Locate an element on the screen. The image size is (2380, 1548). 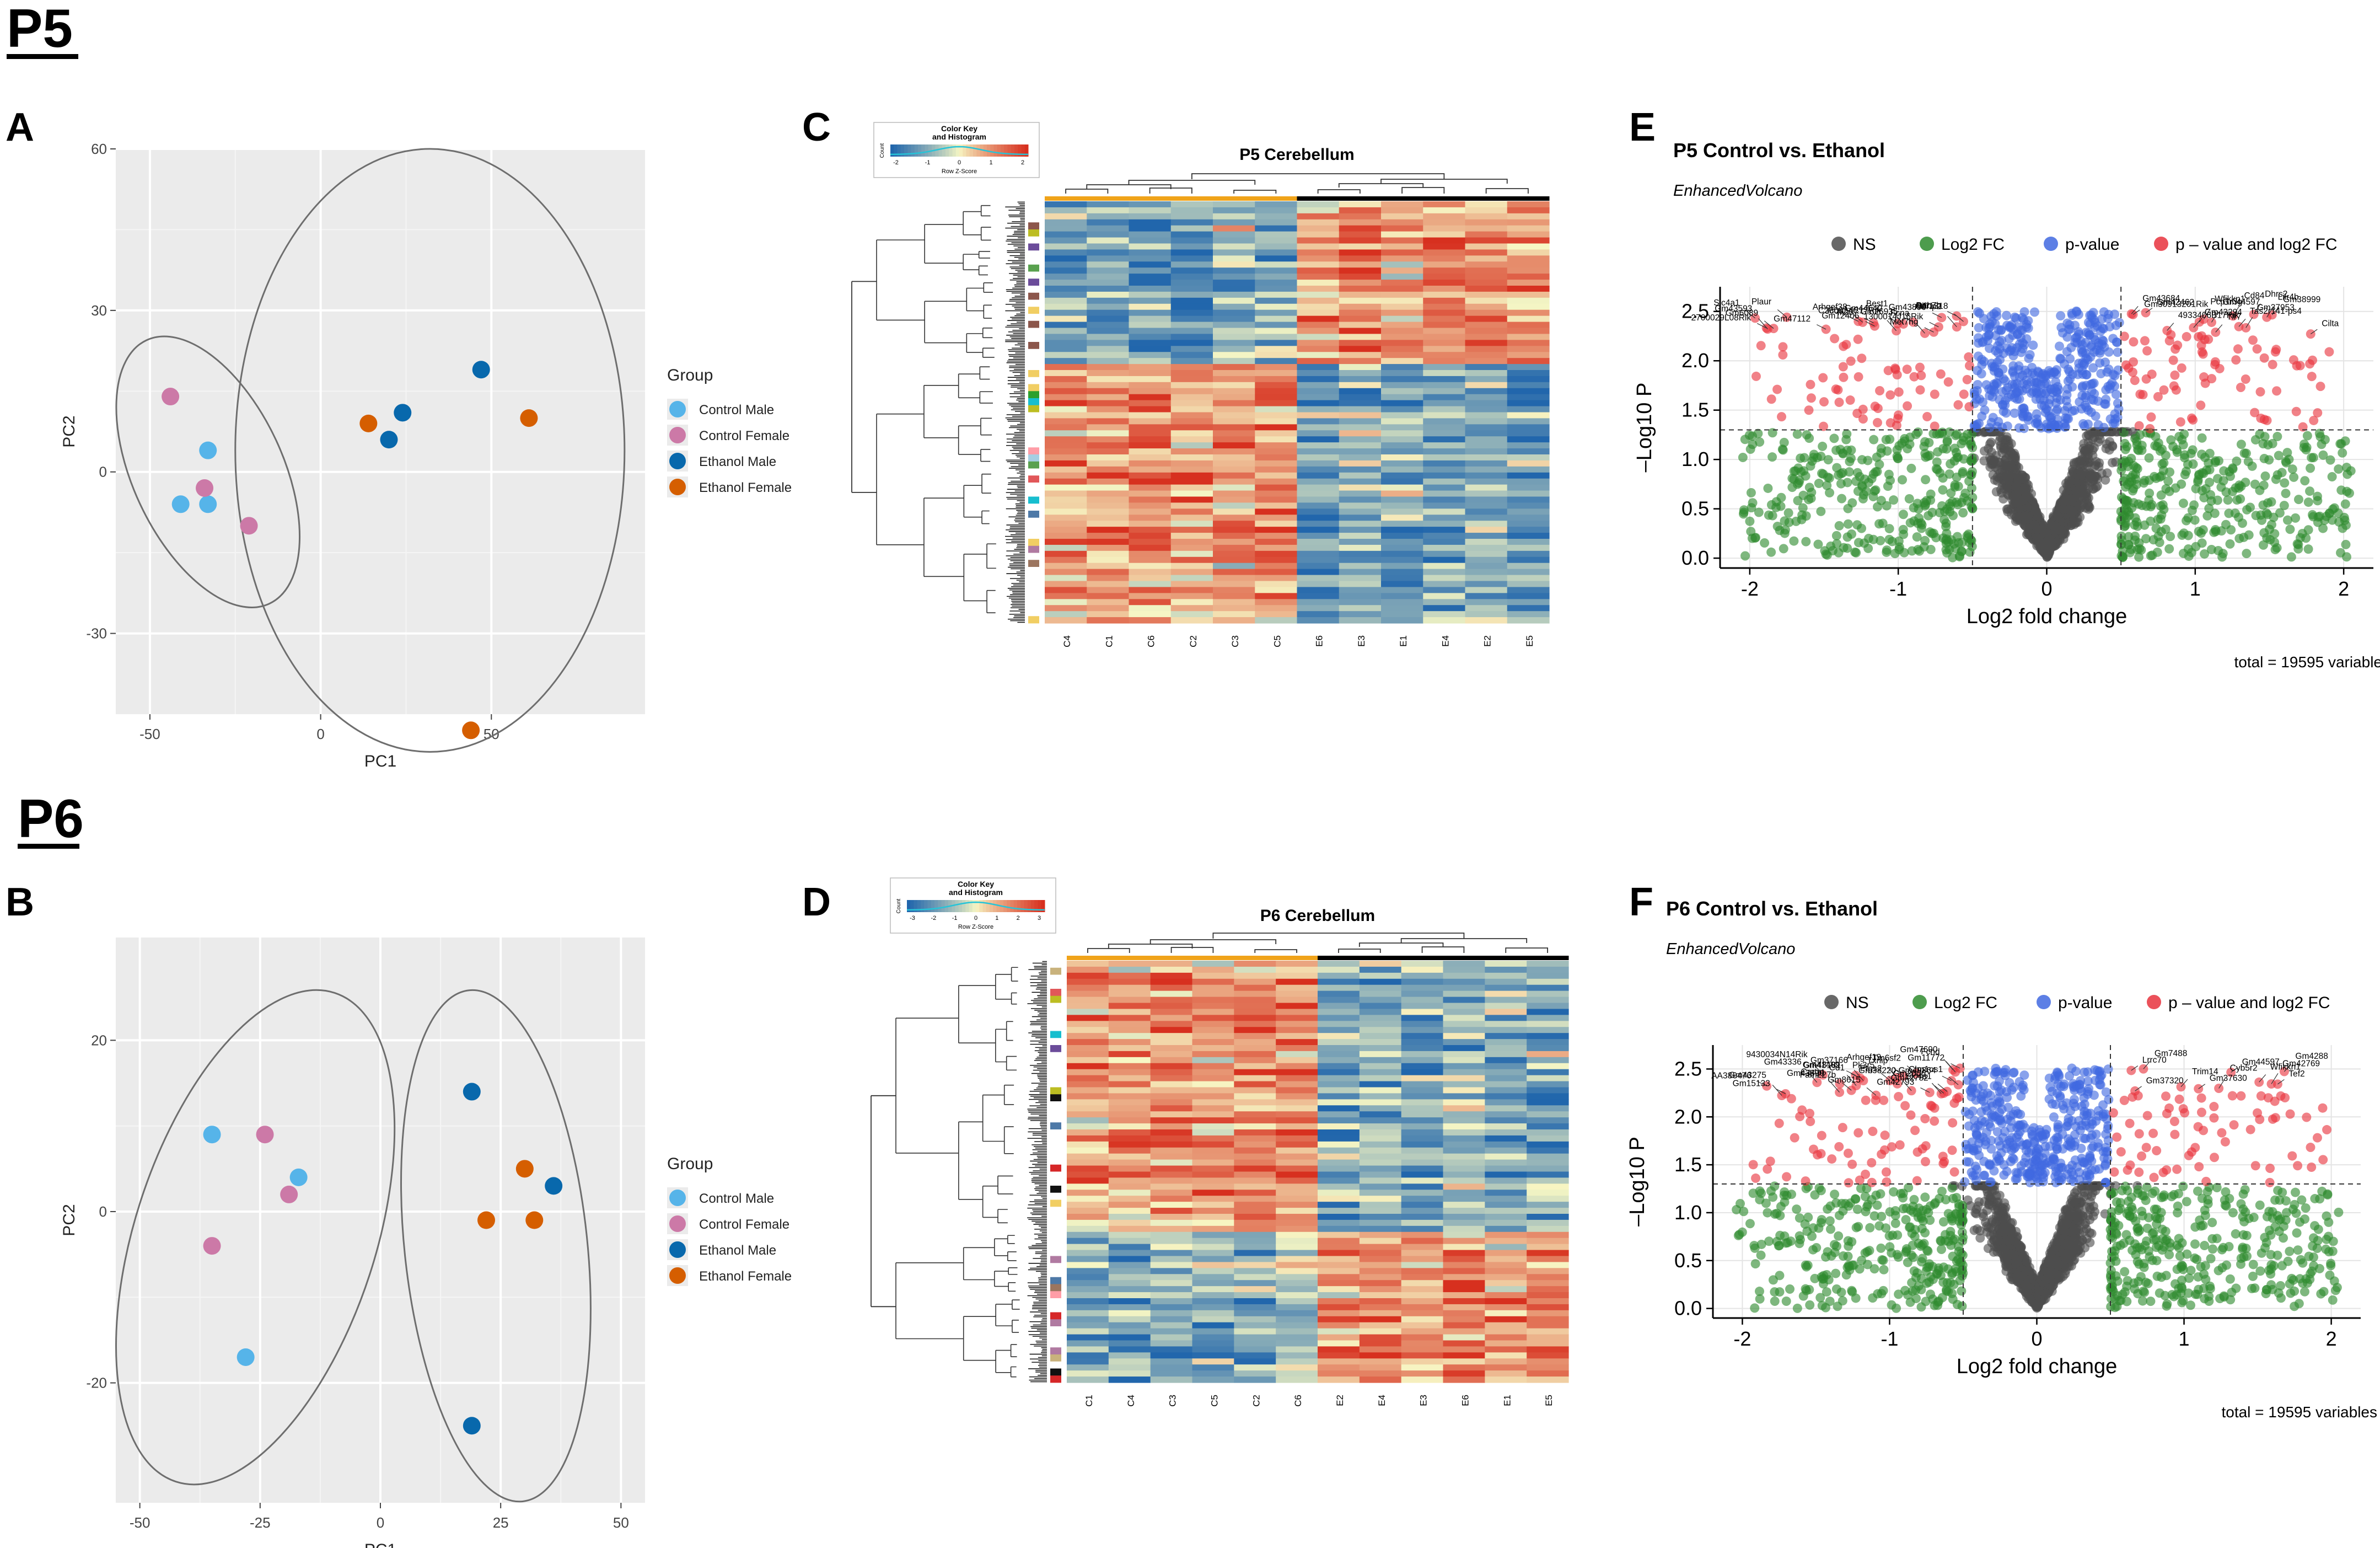
column-dendrogram-branch is located at coordinates (1275, 951).